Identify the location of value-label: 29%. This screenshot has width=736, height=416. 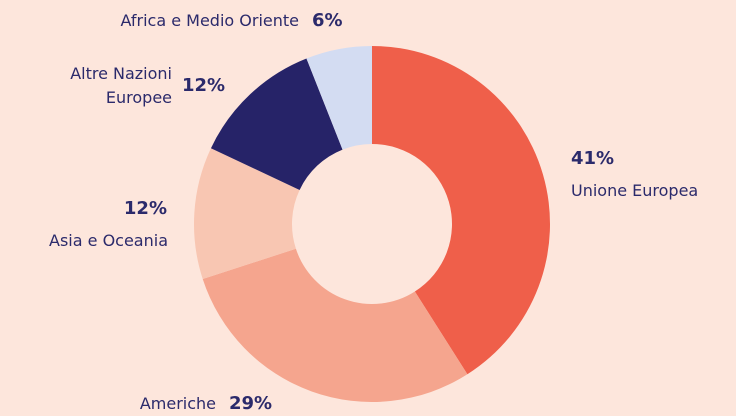
(251, 403).